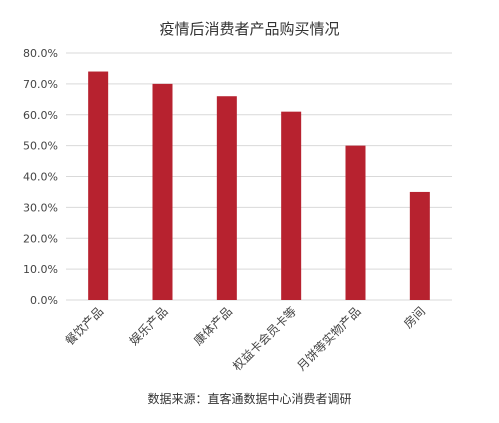 The height and width of the screenshot is (423, 499). Describe the element at coordinates (149, 326) in the screenshot. I see `x-tick-label: 娱乐产品` at that location.